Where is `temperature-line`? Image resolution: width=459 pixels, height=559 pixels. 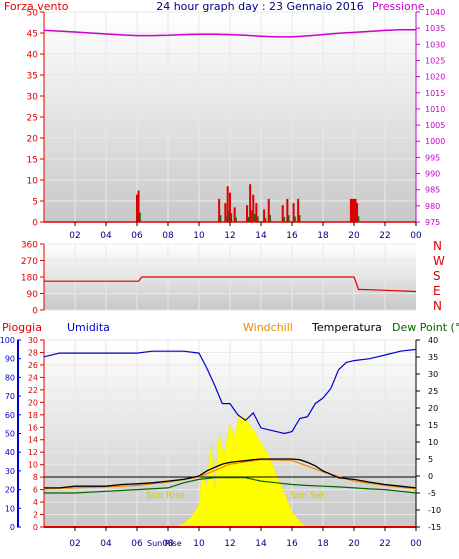 temperature-line is located at coordinates (230, 473).